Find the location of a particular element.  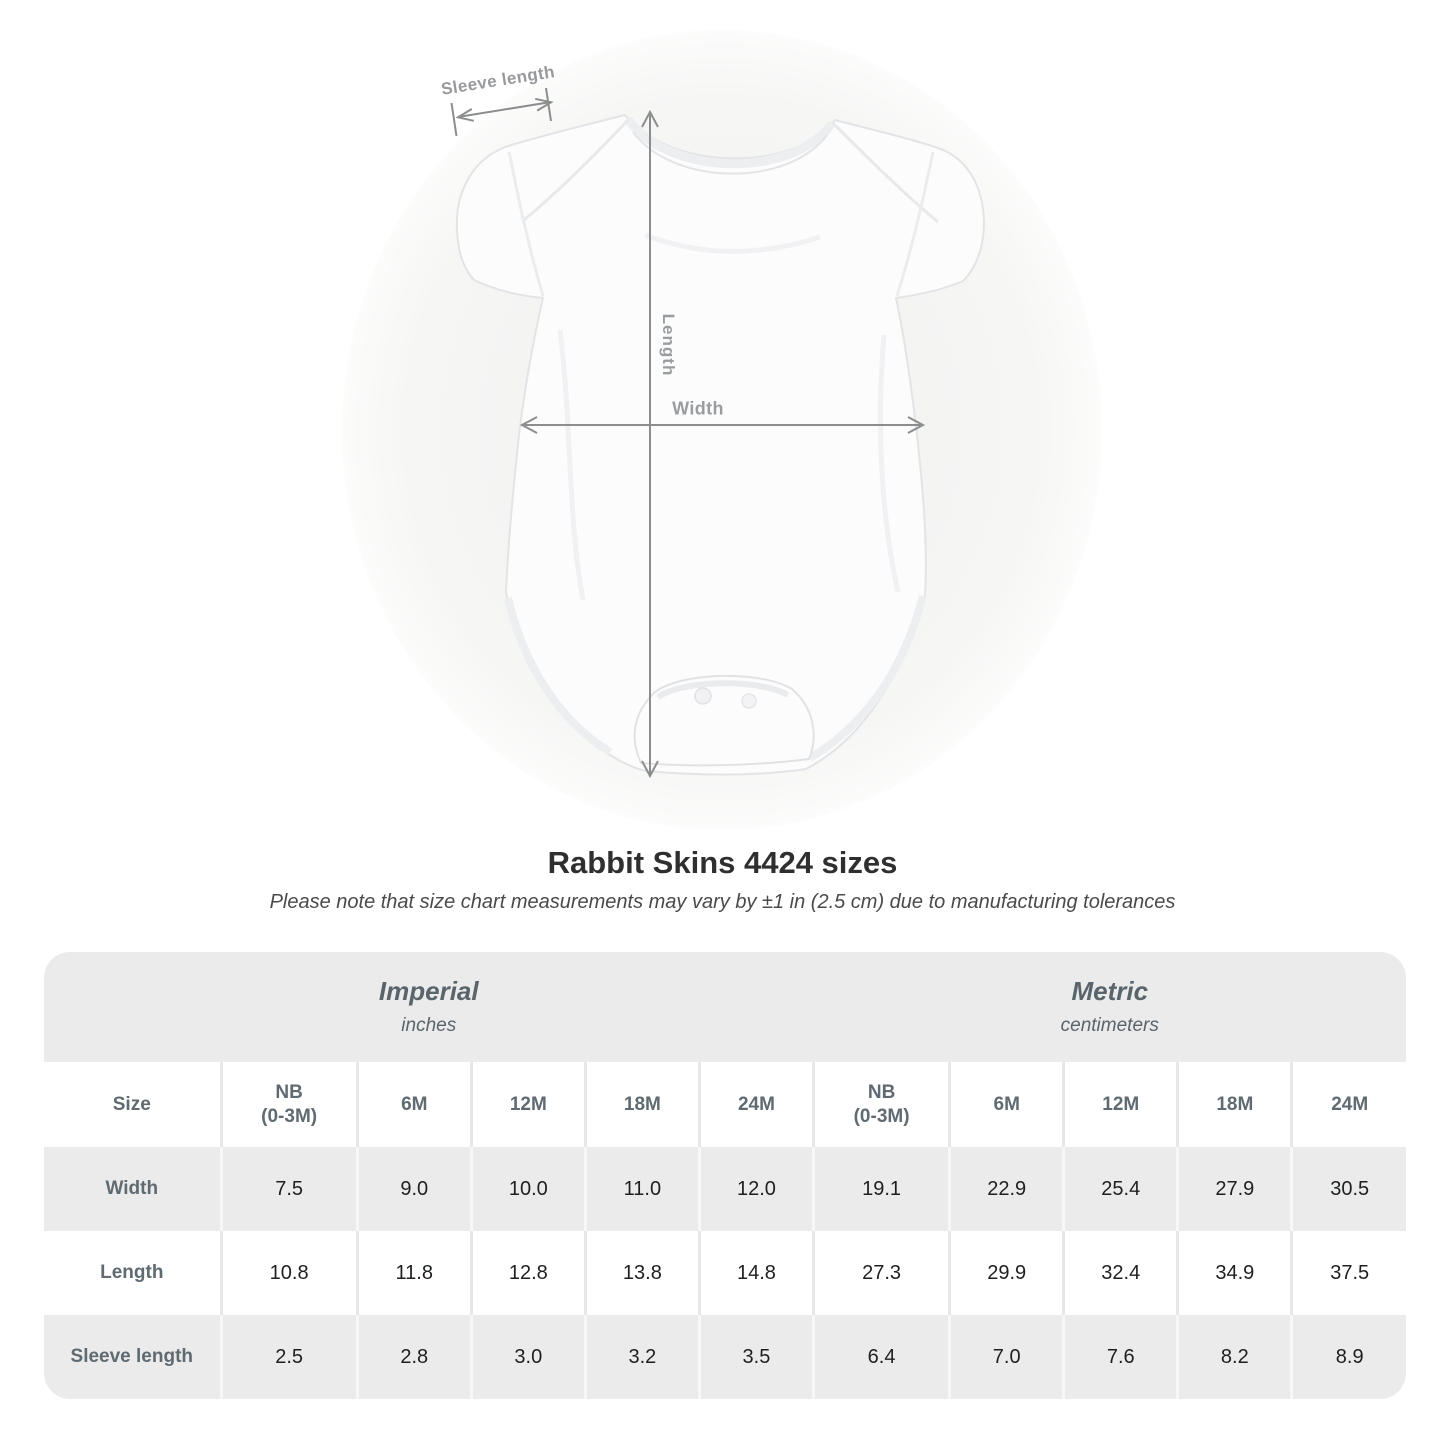

sleeve-length-arrow is located at coordinates (502, 112).